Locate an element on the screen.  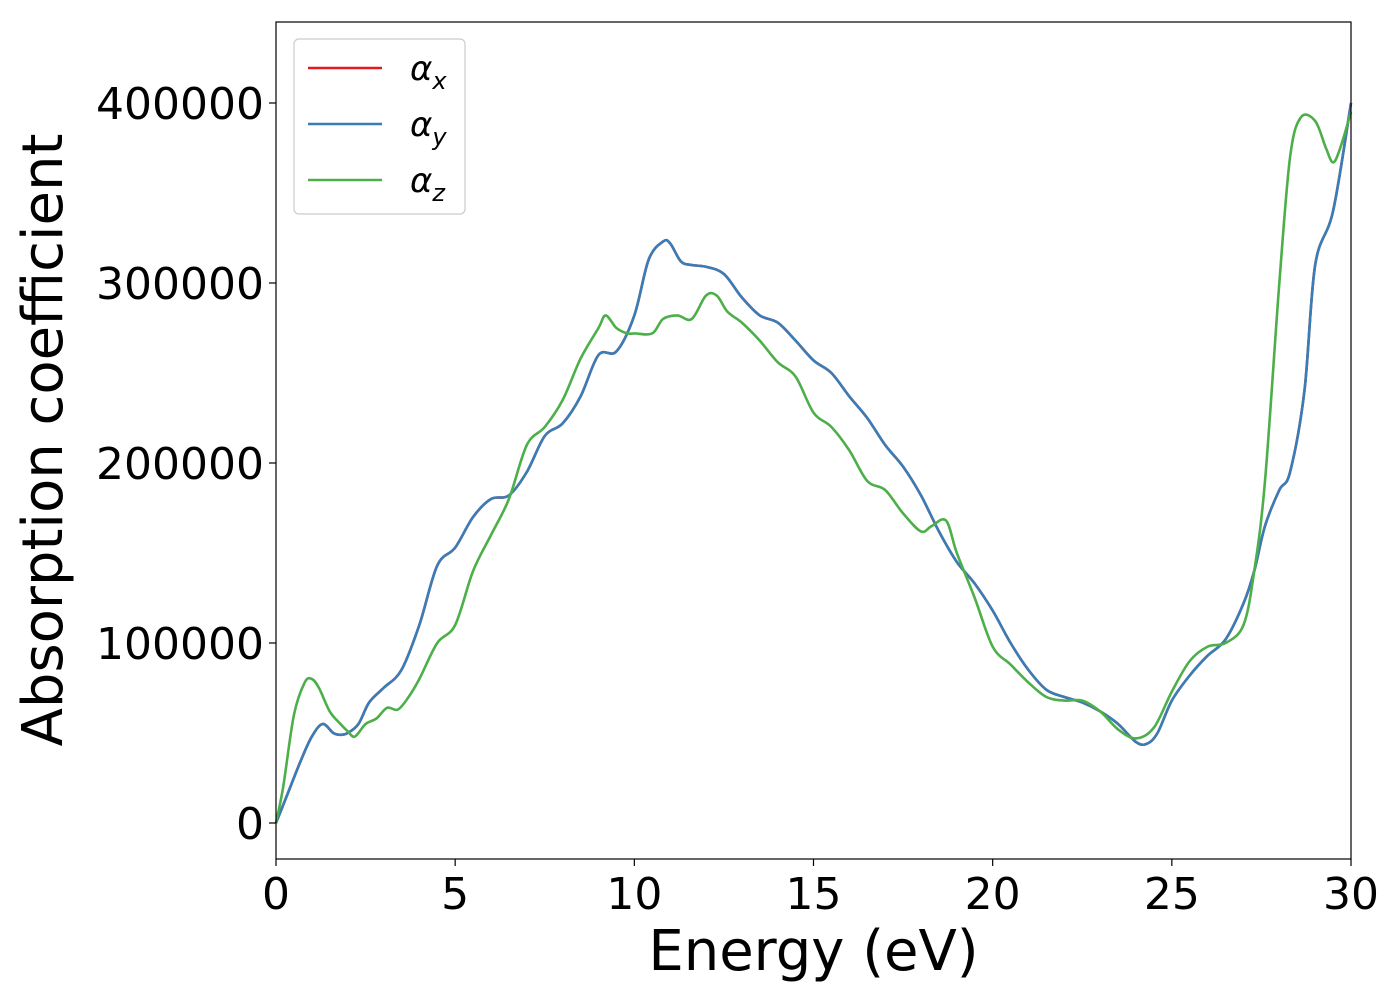
x-tick-label: 15 is located at coordinates (814, 894).